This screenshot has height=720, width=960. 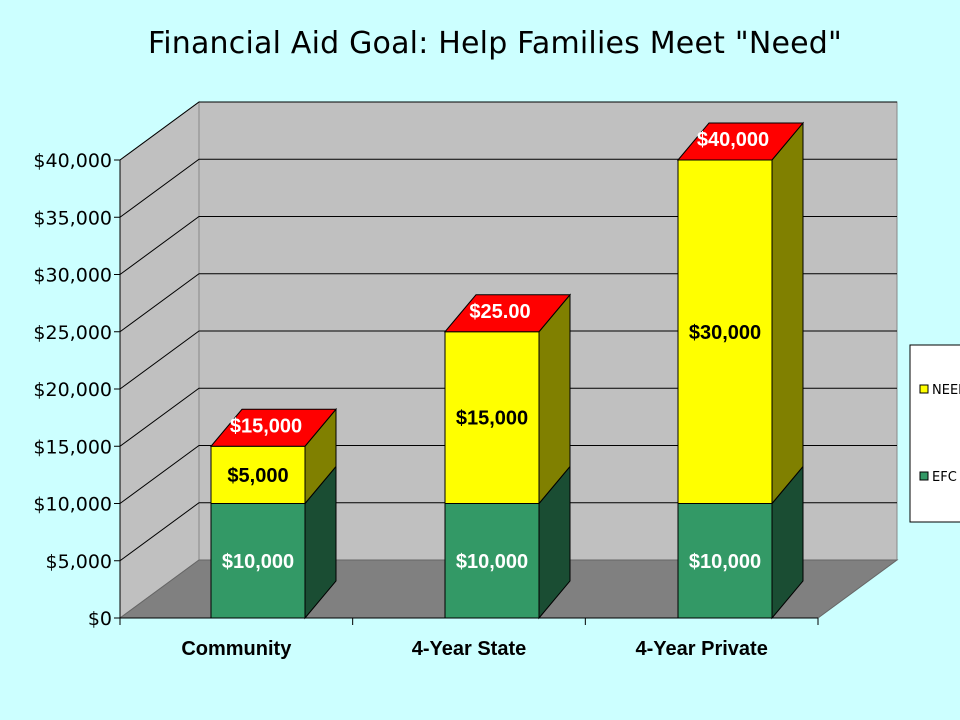 What do you see at coordinates (79, 562) in the screenshot?
I see `y-tick-label: $5,000` at bounding box center [79, 562].